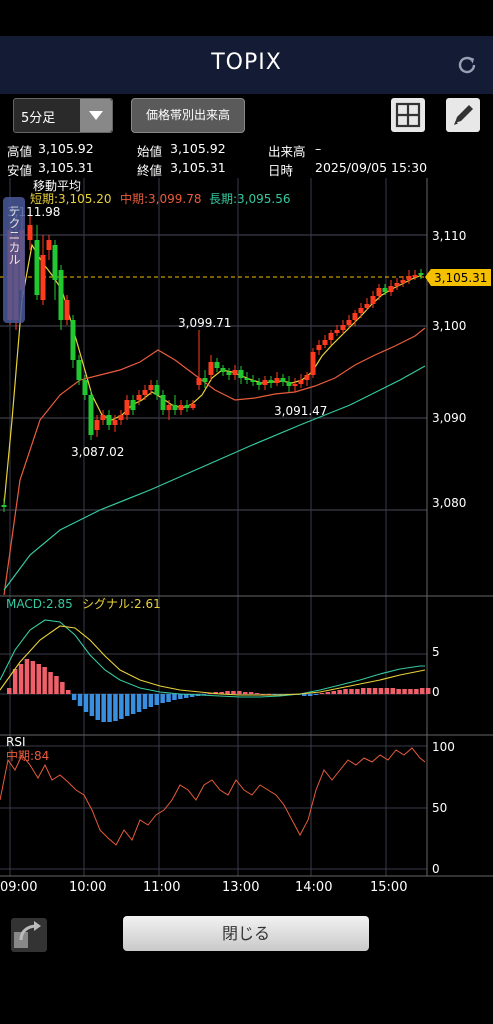 The height and width of the screenshot is (1024, 493). What do you see at coordinates (121, 604) in the screenshot?
I see `signal-legend: シグナル:2.61` at bounding box center [121, 604].